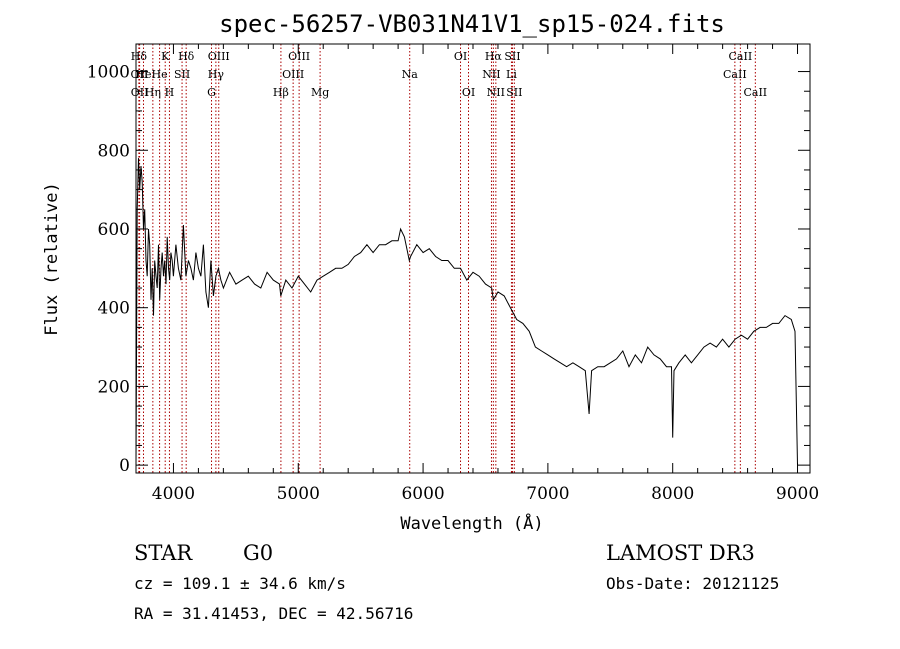 The image size is (900, 649). Describe the element at coordinates (273, 613) in the screenshot. I see `coordinates: RA = 31.41453, DEC = 42.56716` at that location.